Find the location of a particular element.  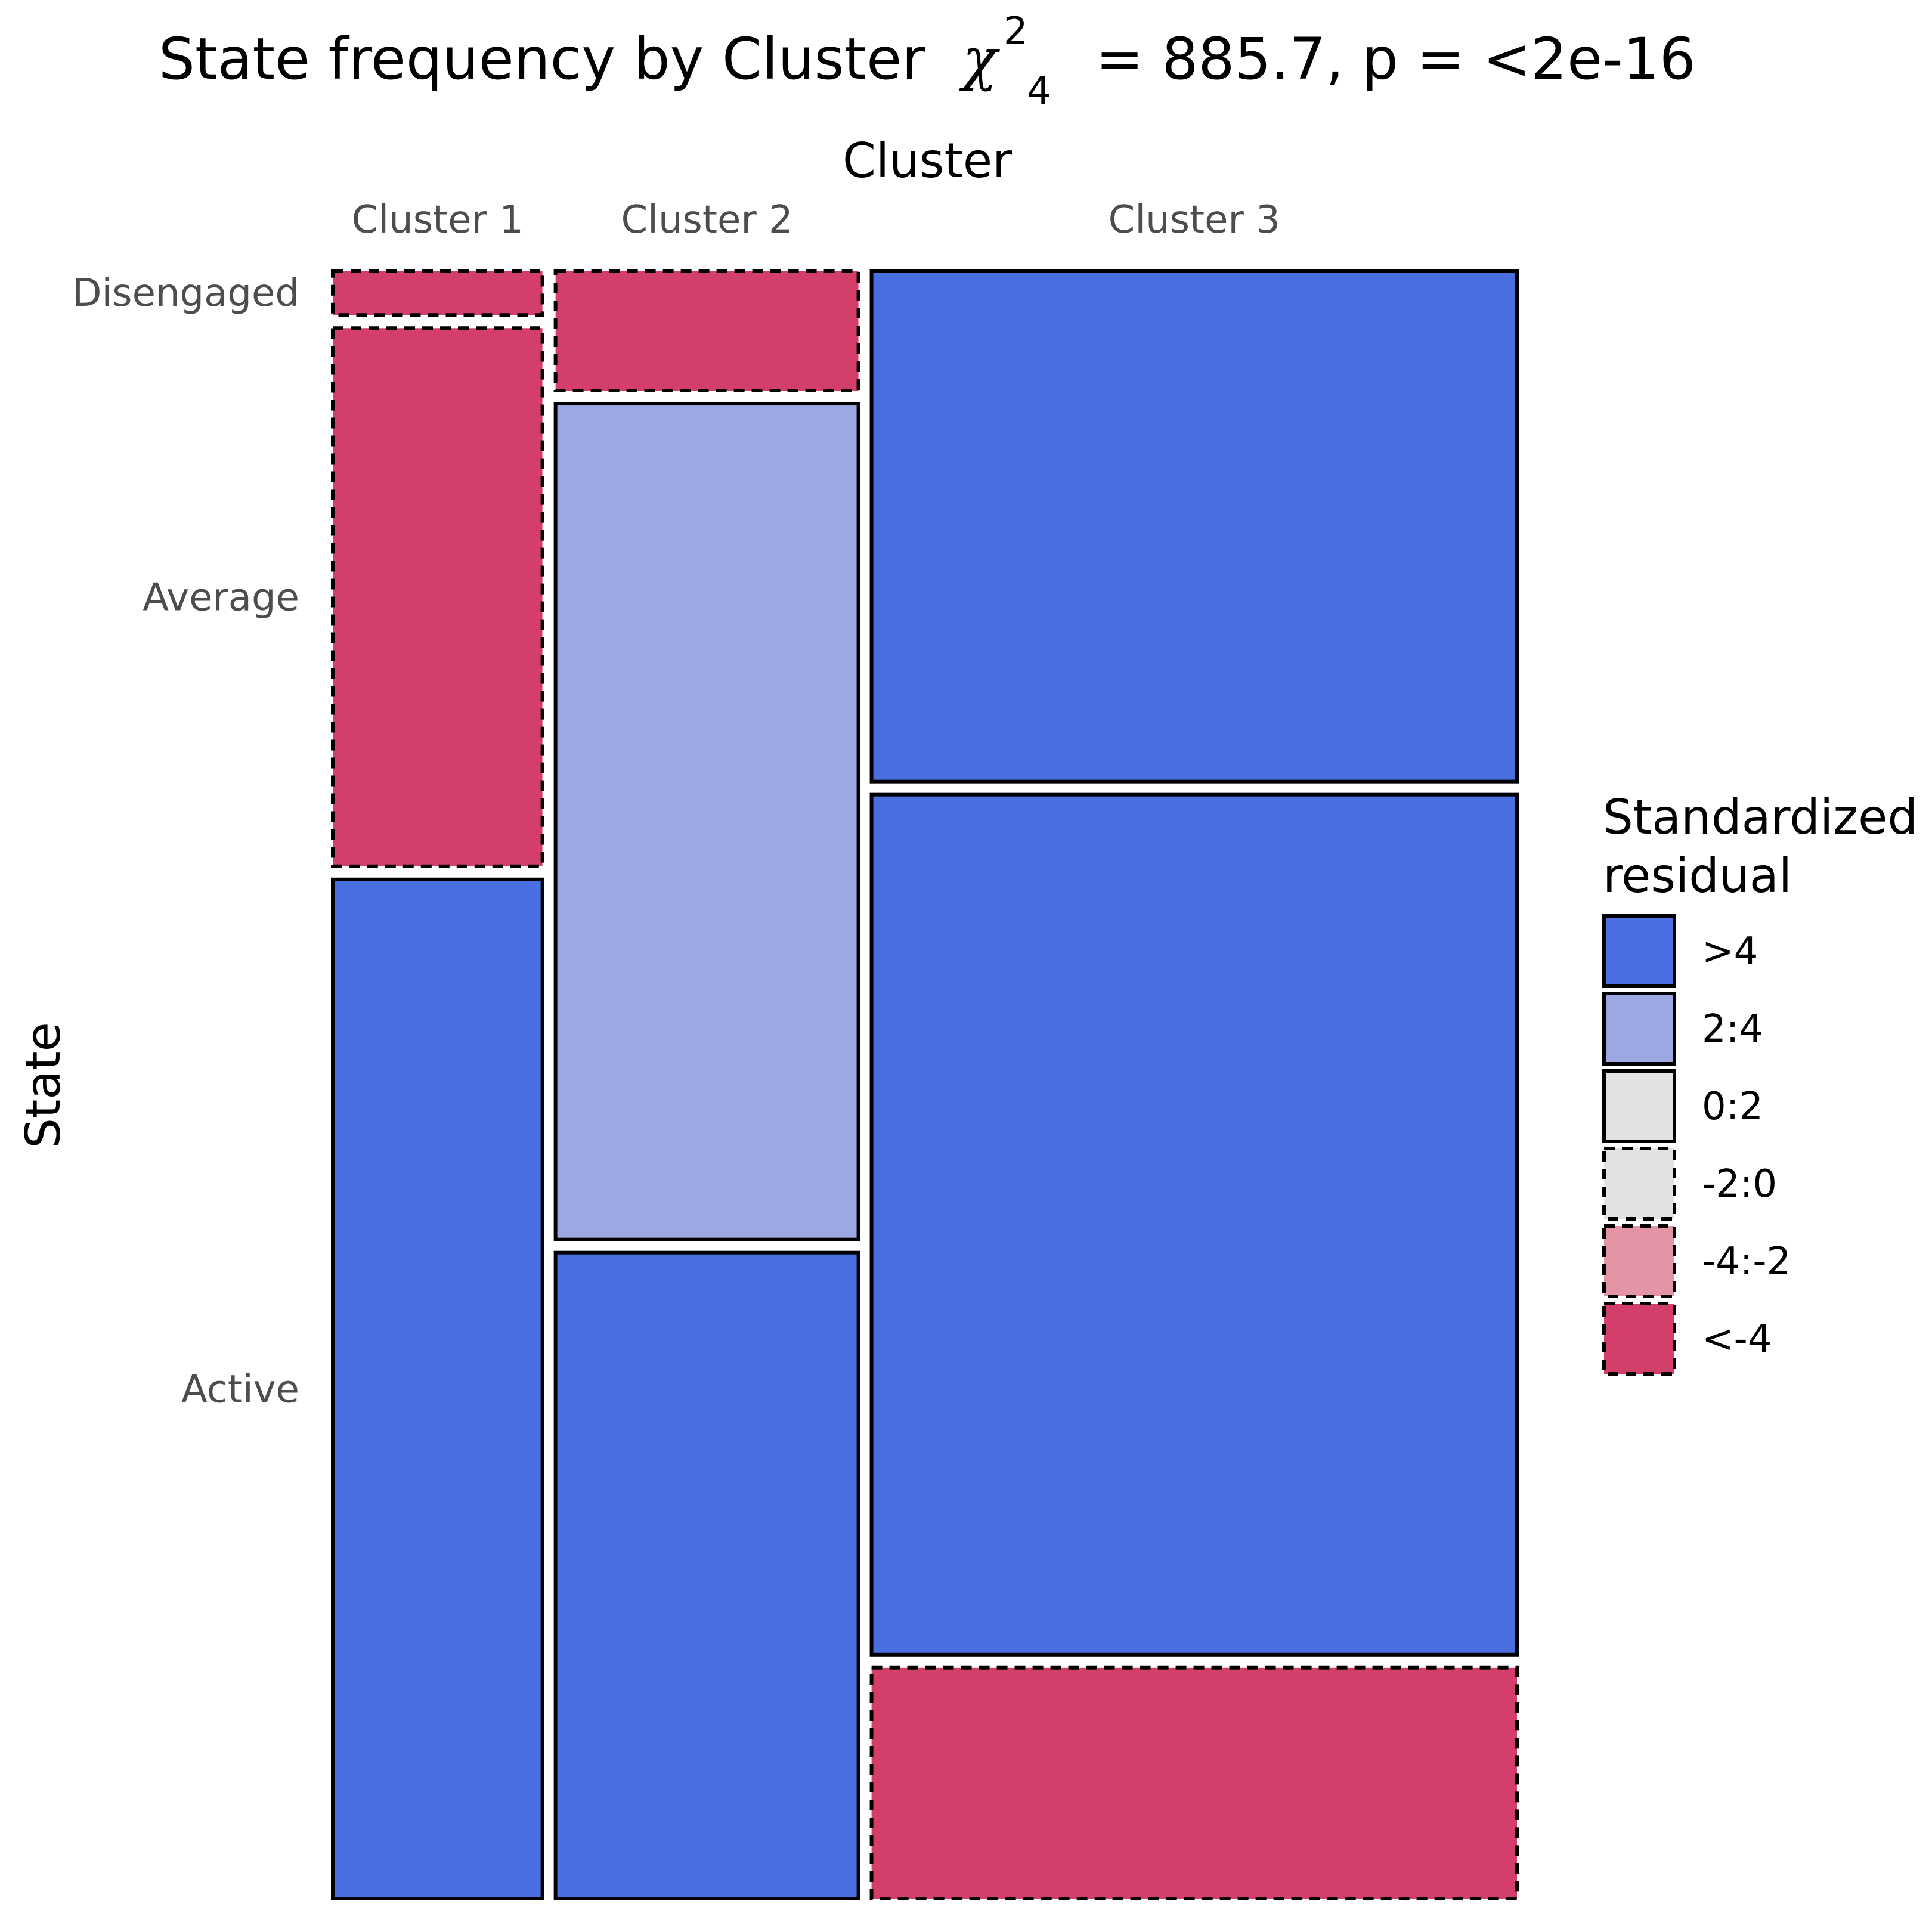

legend-items: >4 2:4 0:2 -2:0 -4:-2 <-4 is located at coordinates (1696, 1145).